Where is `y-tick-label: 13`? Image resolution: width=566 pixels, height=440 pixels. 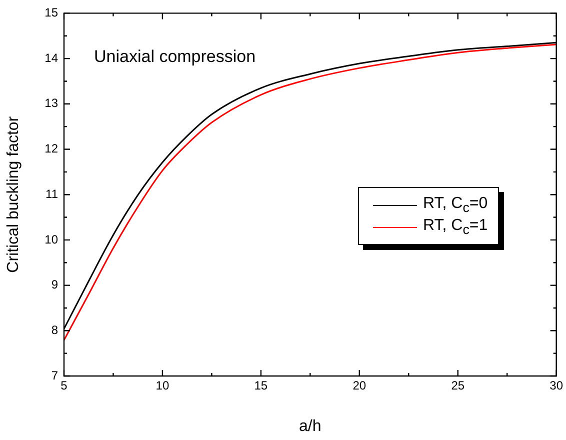 y-tick-label: 13 is located at coordinates (51, 103).